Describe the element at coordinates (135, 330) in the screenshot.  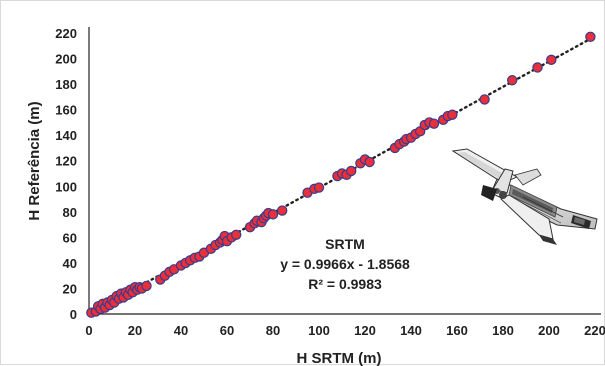
I see `x-tick-label: 20` at that location.